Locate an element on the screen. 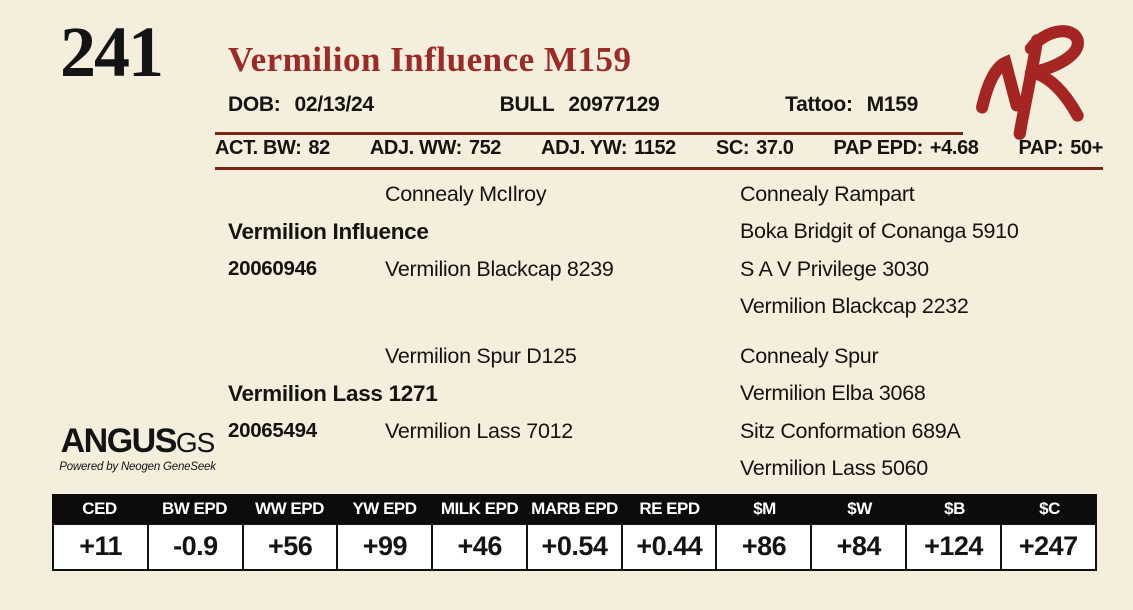  stat-adj-yw: ADJ. YW: 1152 is located at coordinates (608, 148).